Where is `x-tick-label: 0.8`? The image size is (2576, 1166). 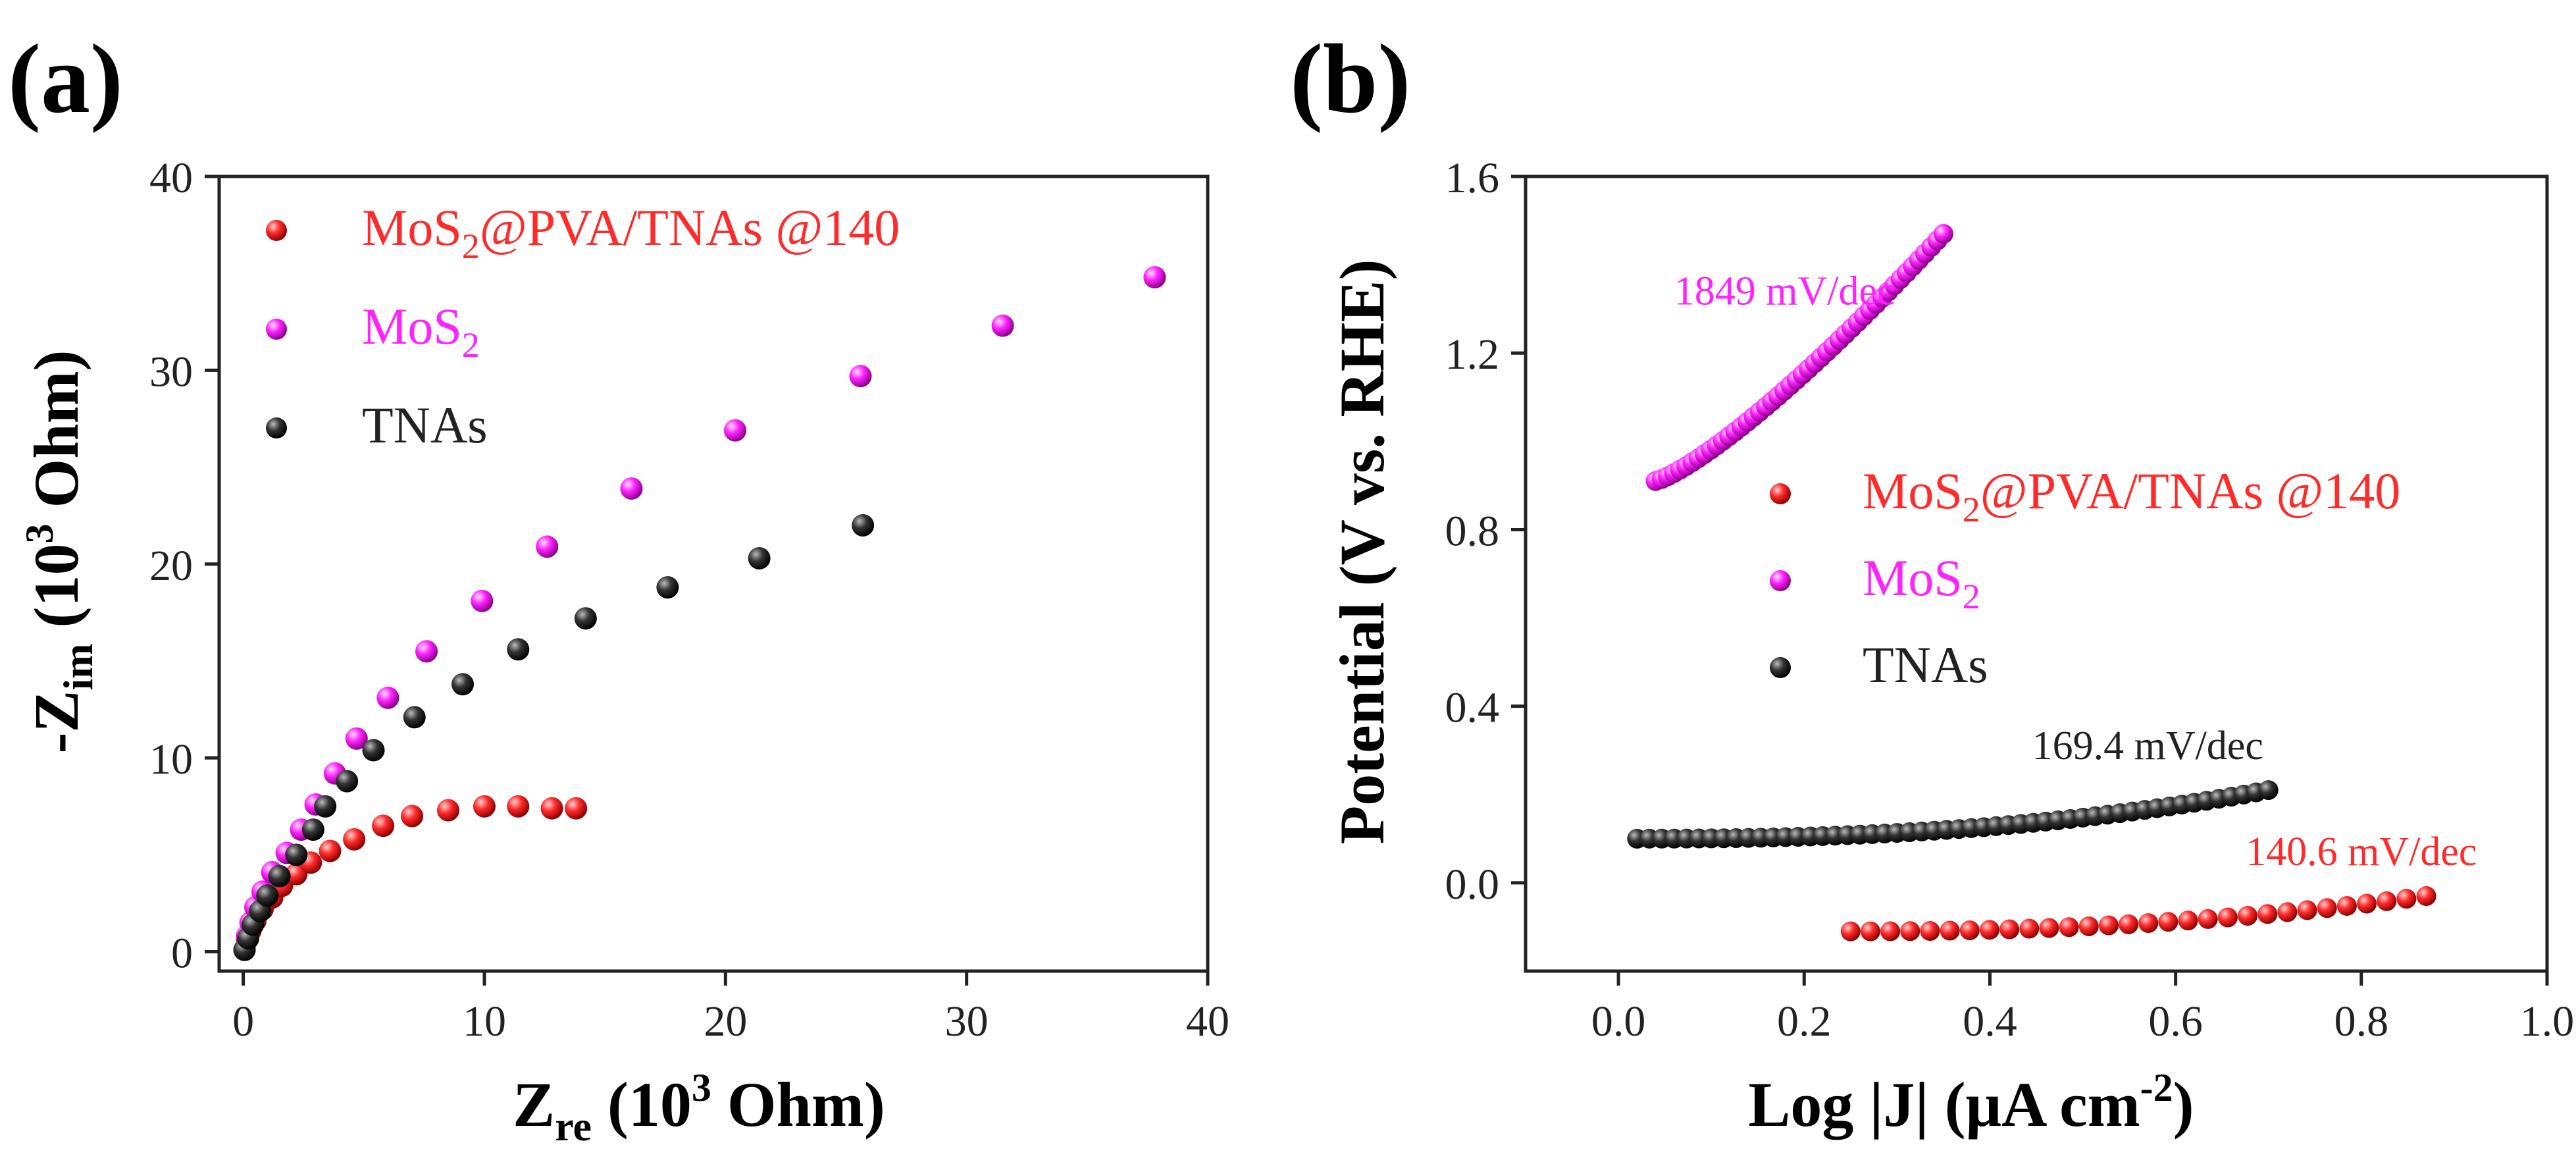 x-tick-label: 0.8 is located at coordinates (2361, 1021).